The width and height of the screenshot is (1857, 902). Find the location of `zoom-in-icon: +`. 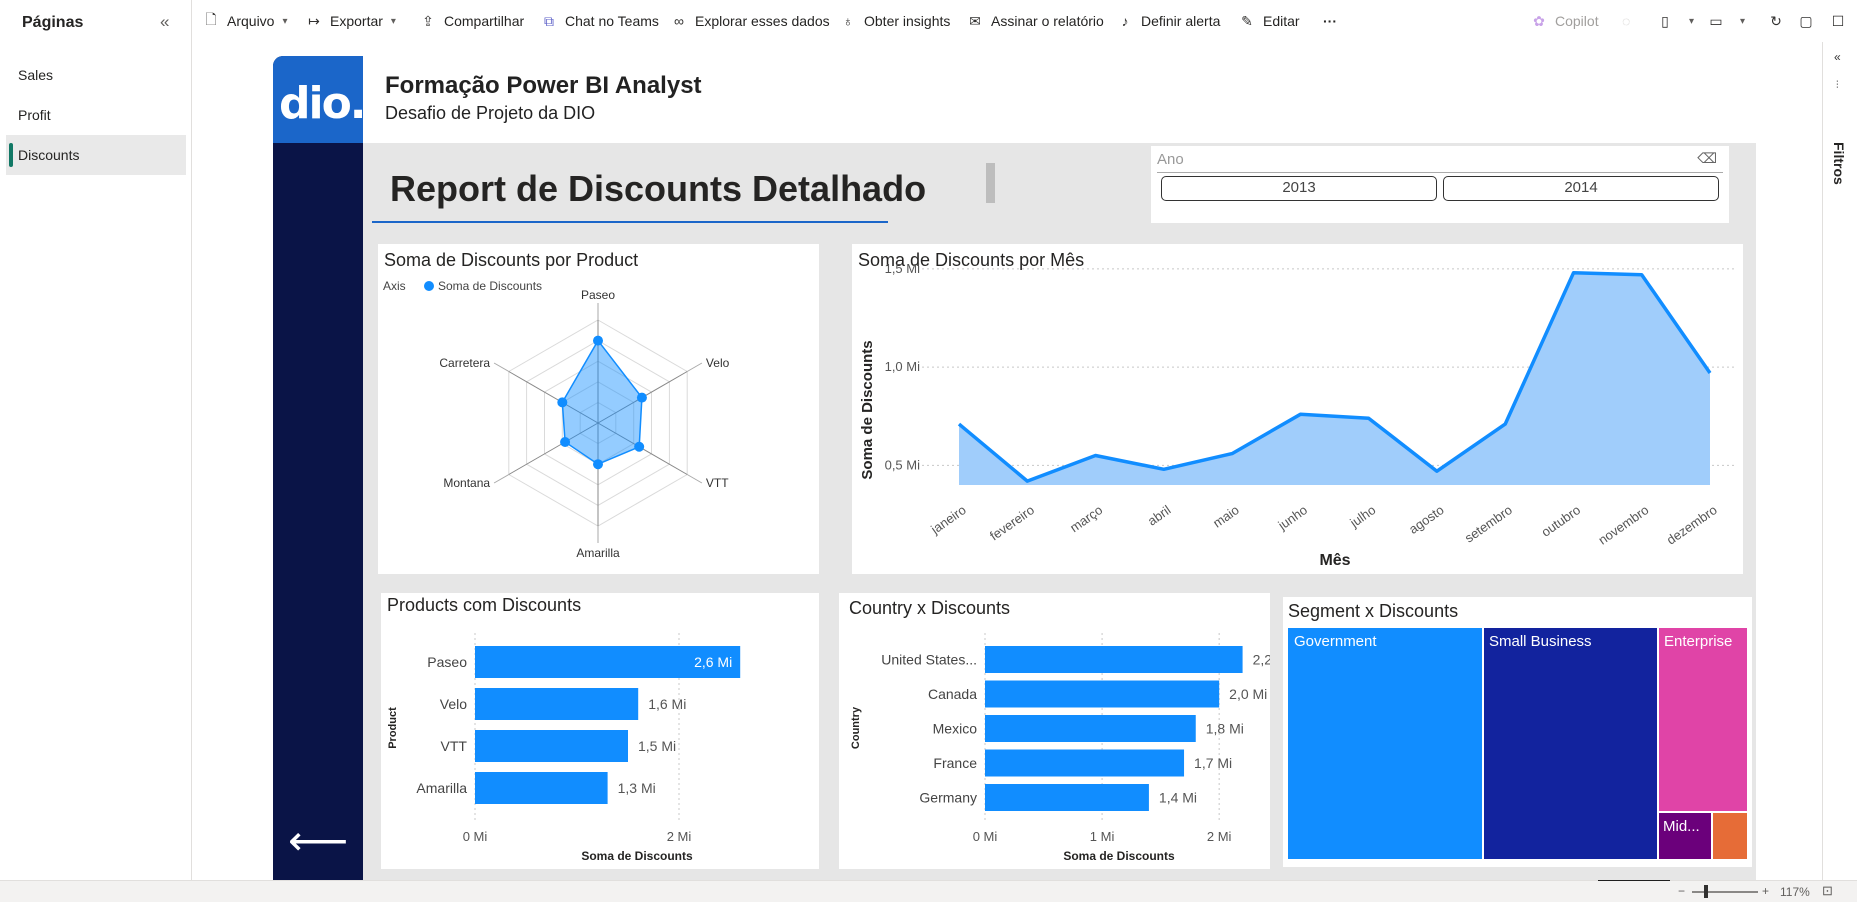

zoom-in-icon: + is located at coordinates (1766, 891).